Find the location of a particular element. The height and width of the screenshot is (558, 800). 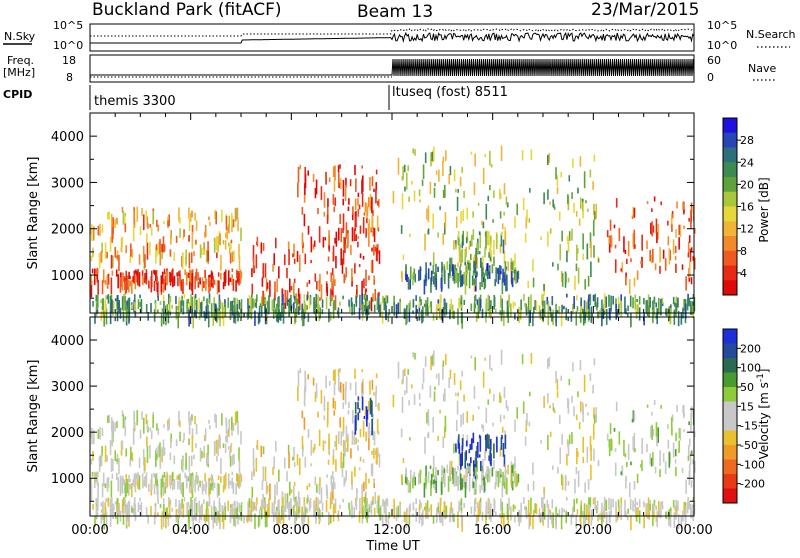

colorbar-tick-label: 20 is located at coordinates (747, 184).